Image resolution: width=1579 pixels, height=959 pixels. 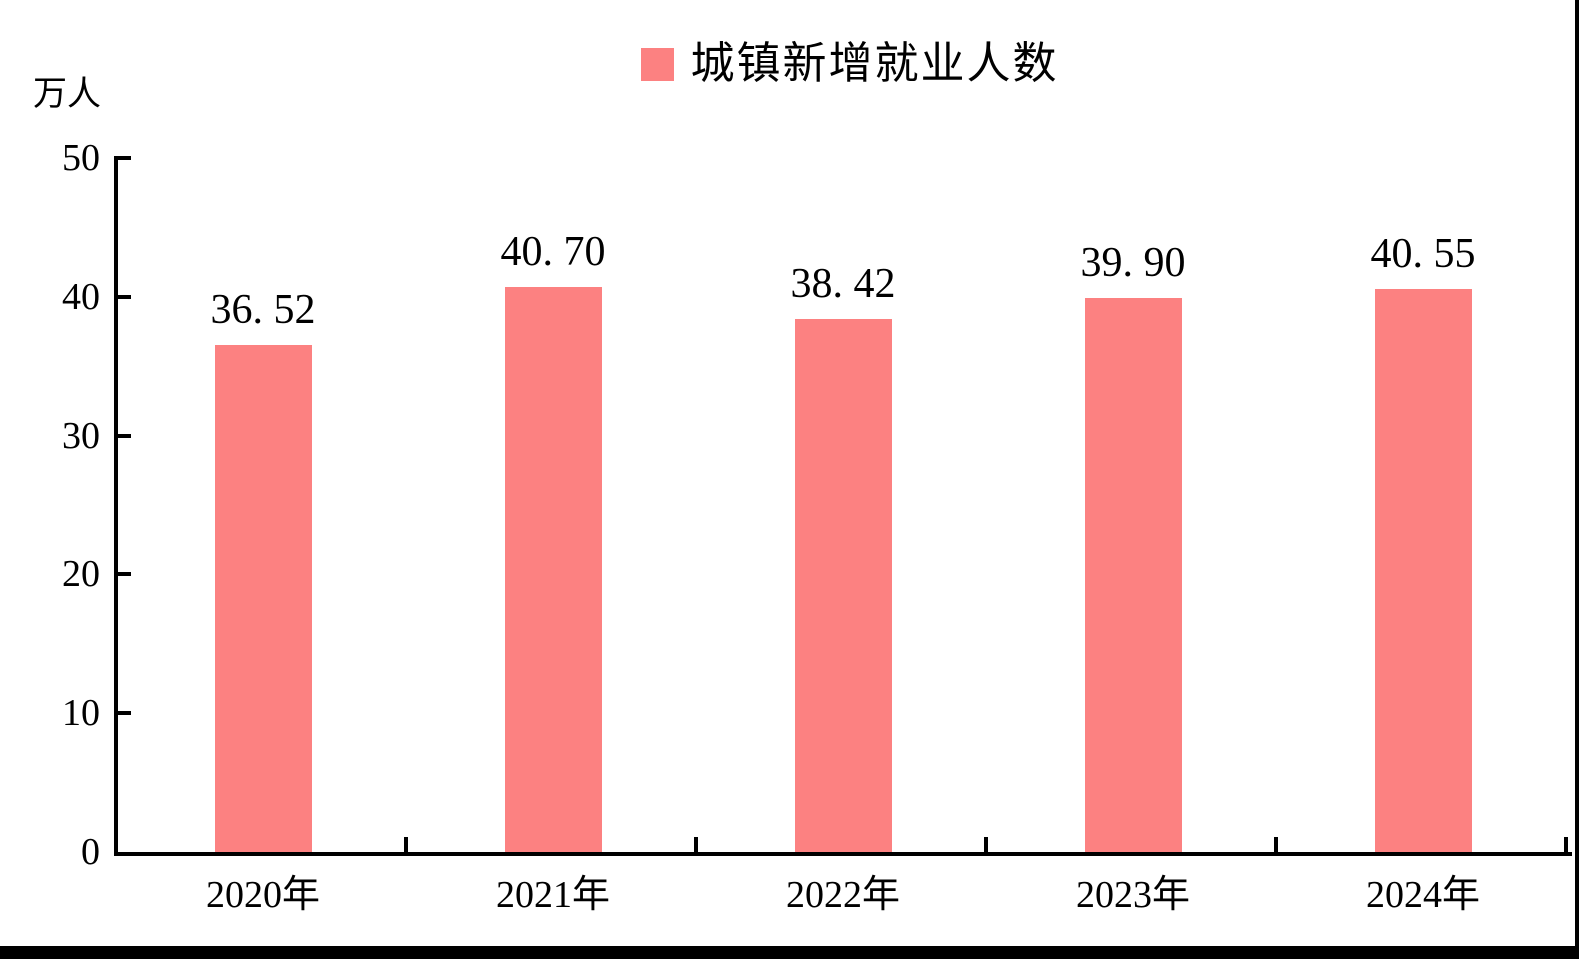 I want to click on x-axis-category-label: 2024年, so click(x=1423, y=895).